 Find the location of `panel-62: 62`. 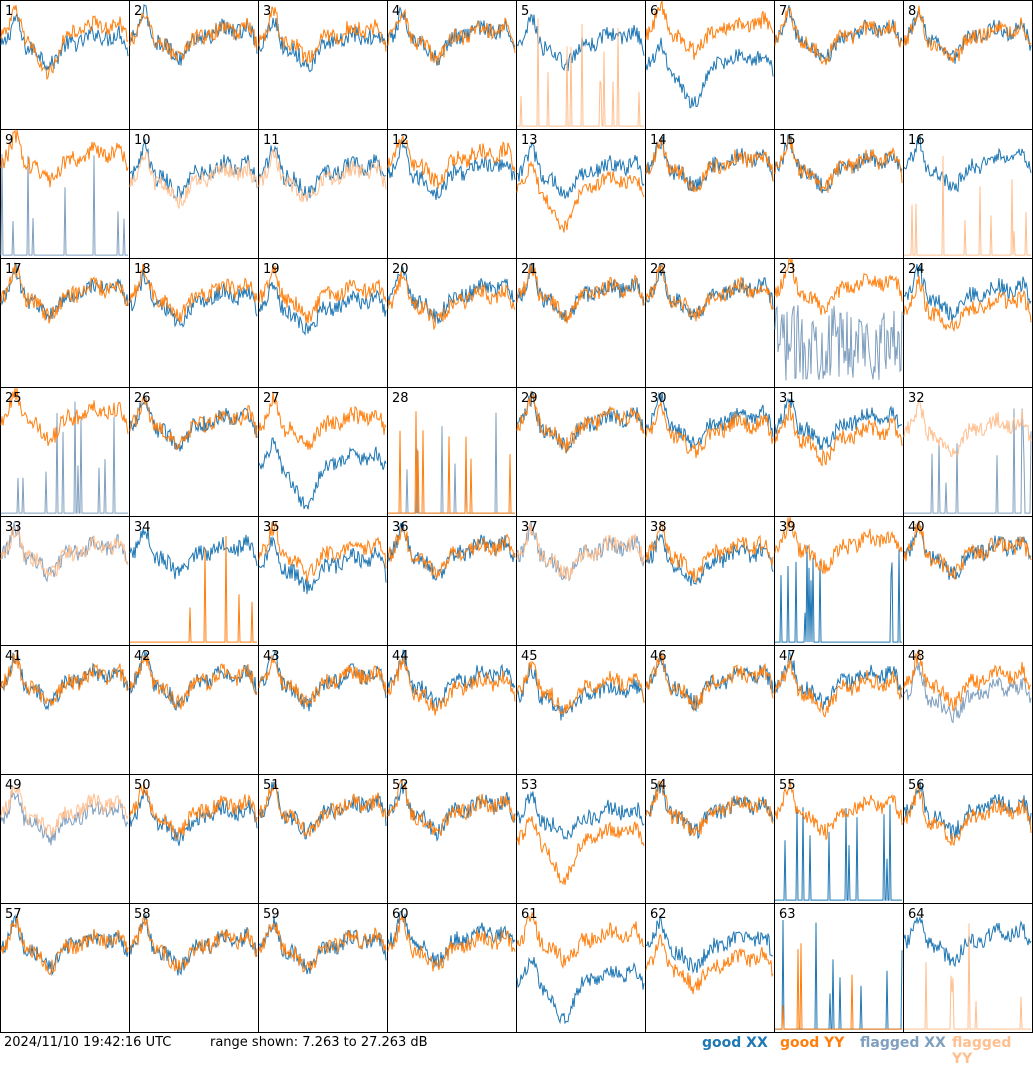

panel-62: 62 is located at coordinates (710, 968).